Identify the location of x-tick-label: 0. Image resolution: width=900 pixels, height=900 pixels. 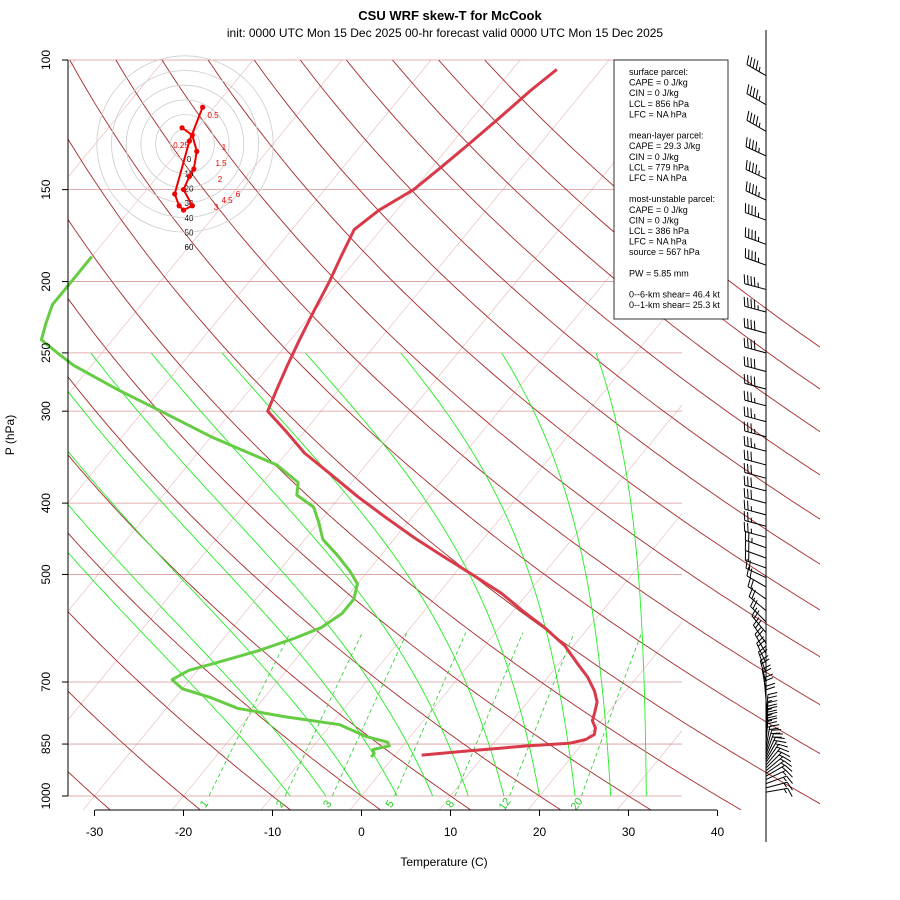
(361, 832).